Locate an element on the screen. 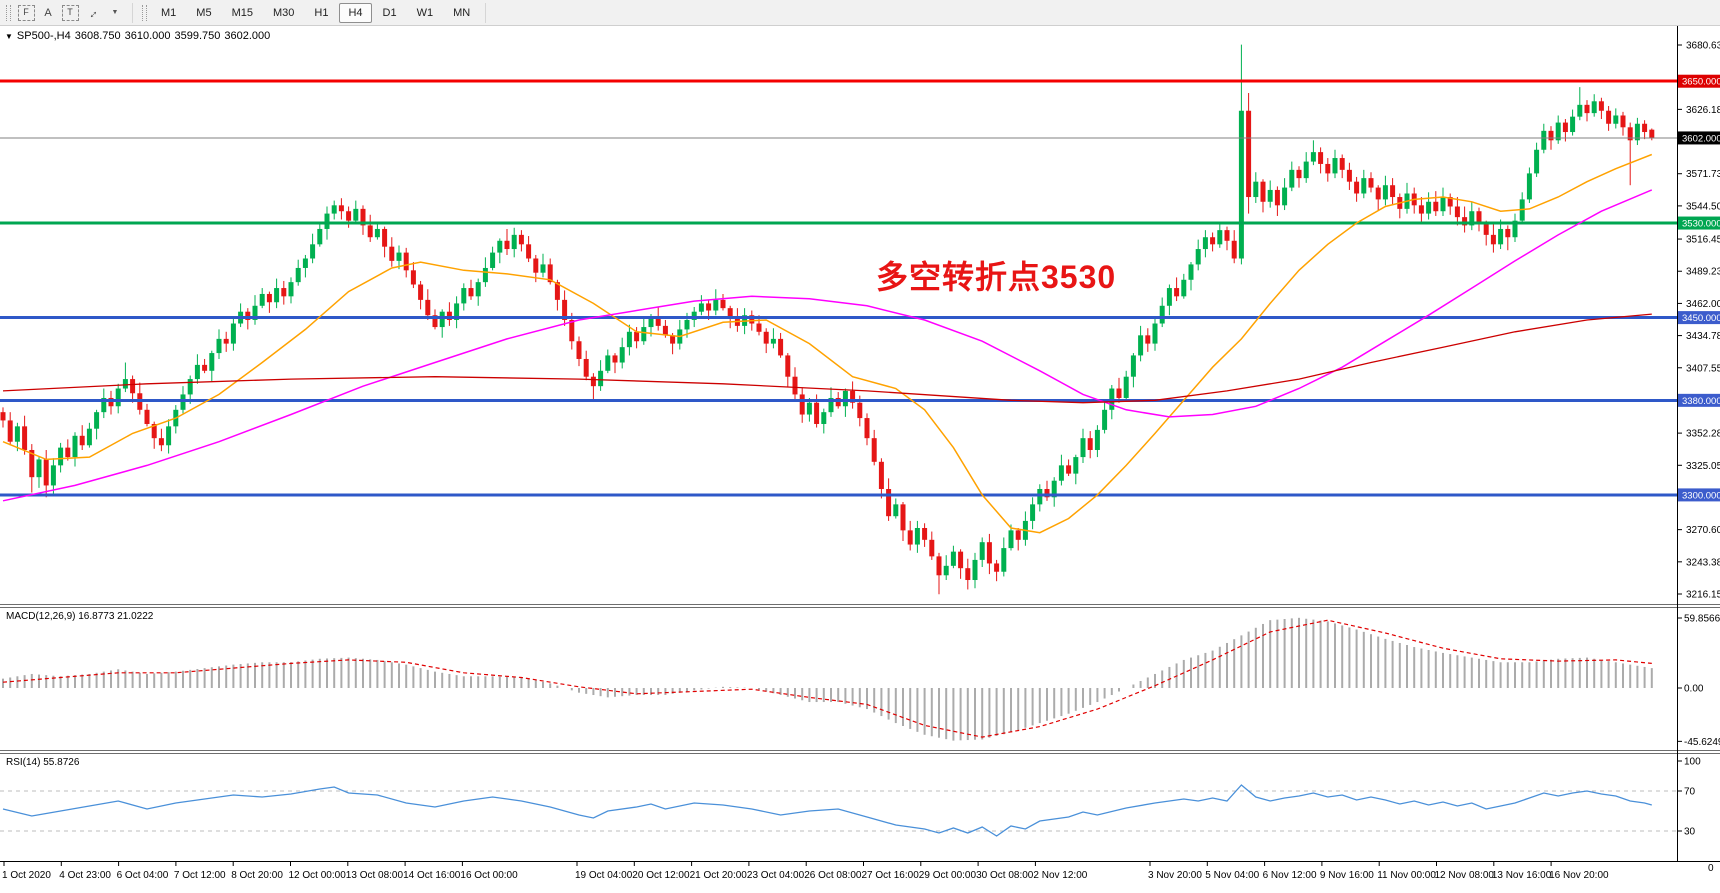 The width and height of the screenshot is (1720, 893). top-toolbar: F A T ↔ ▼ M1 M5 M15 M30 H1 H4 D1 W1 MN is located at coordinates (860, 13).